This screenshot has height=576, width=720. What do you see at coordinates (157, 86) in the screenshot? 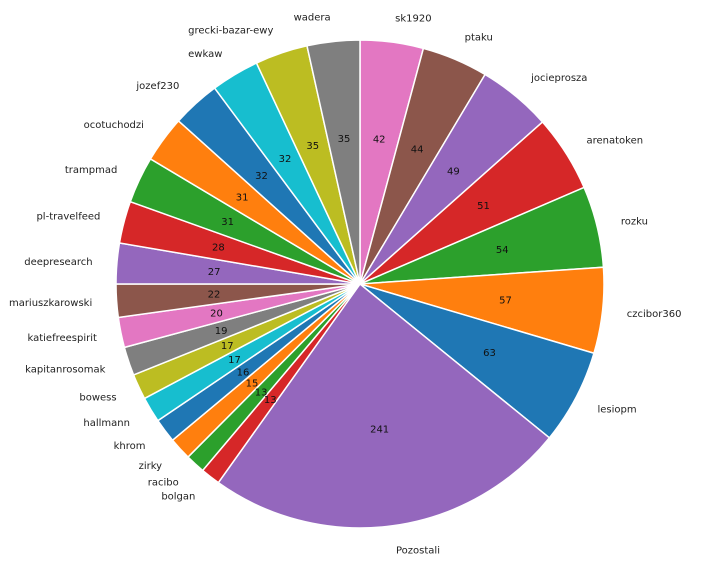
I see `pie-category-label: jozef230` at bounding box center [157, 86].